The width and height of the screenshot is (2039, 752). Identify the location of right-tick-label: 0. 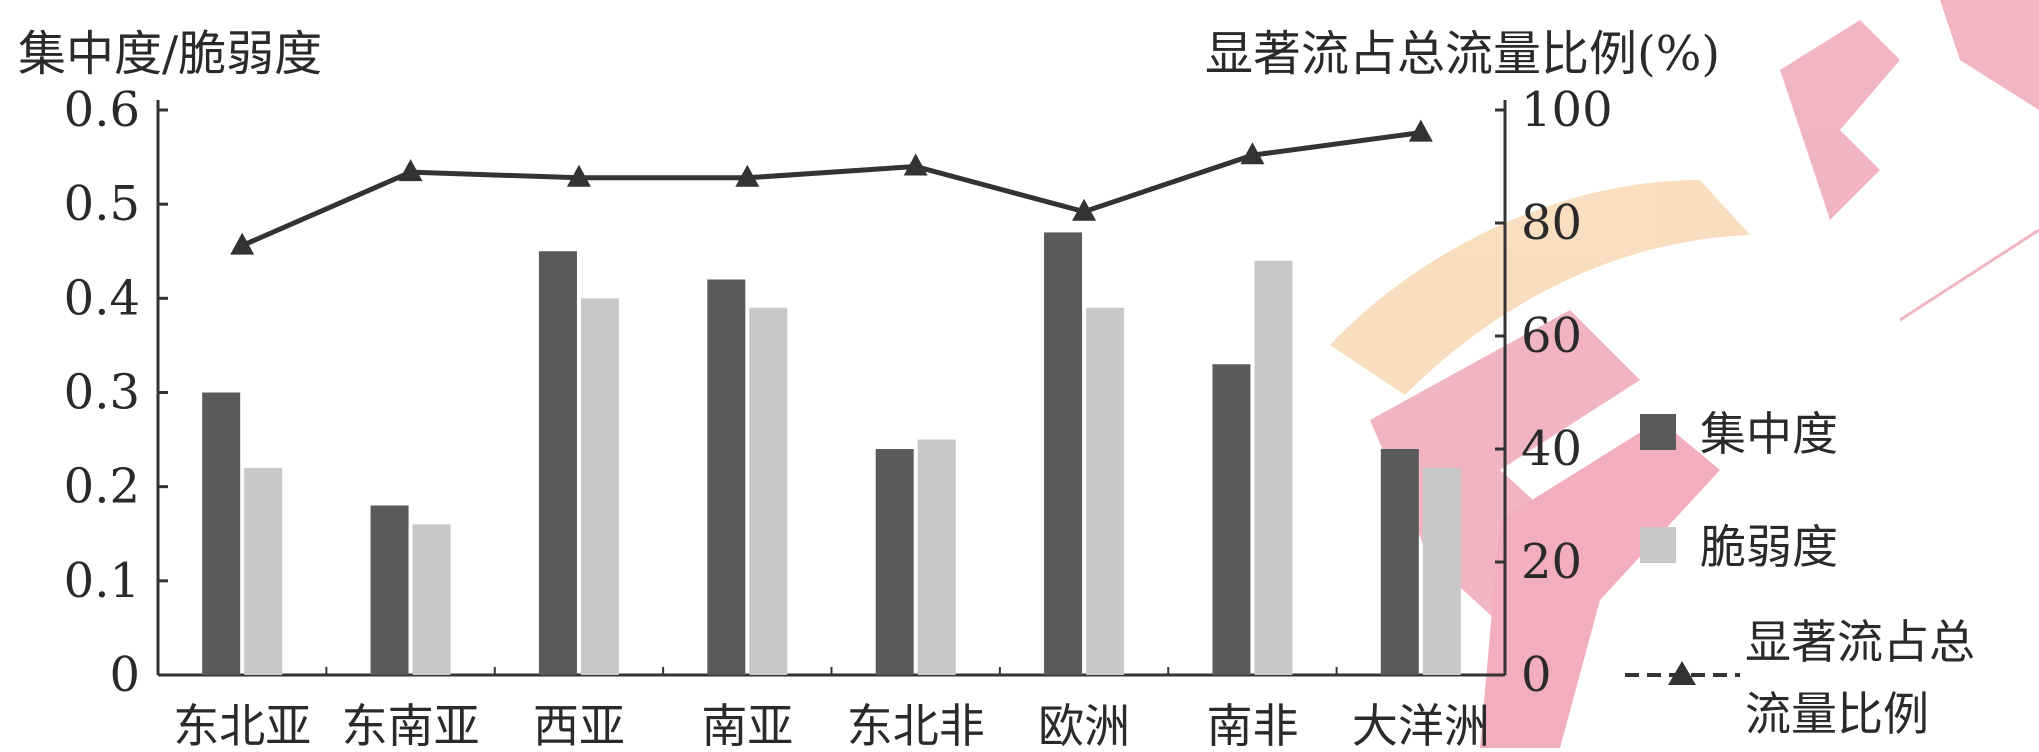
(1536, 675).